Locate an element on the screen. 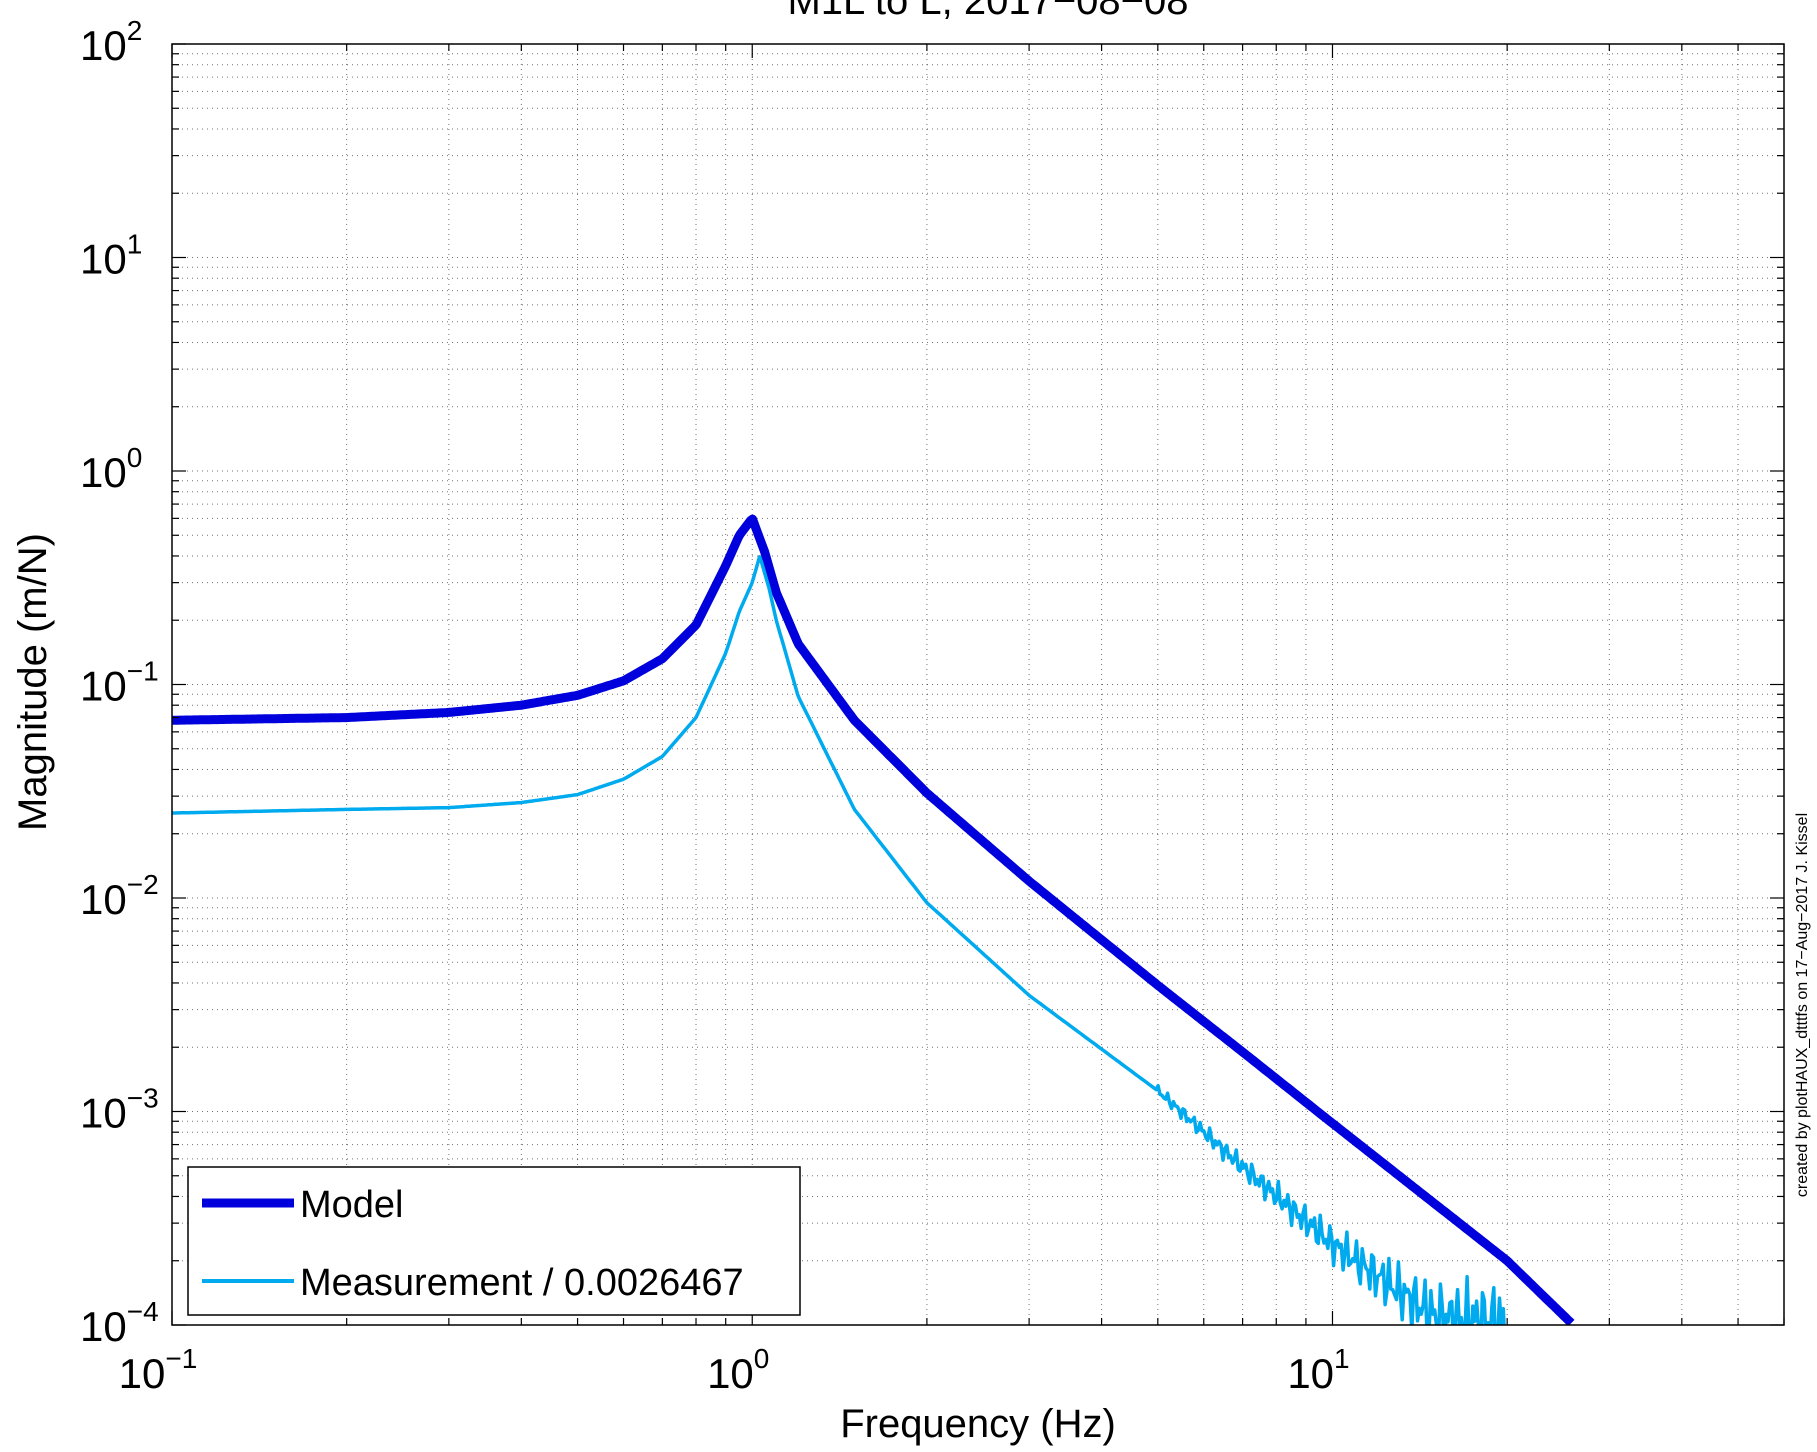  legend-box is located at coordinates (494, 1241).